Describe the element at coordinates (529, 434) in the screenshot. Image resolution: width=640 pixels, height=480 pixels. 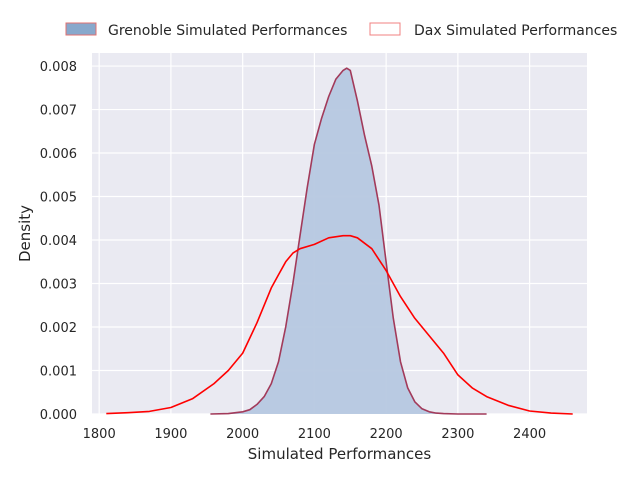
I see `x-tick-label: 2400` at that location.